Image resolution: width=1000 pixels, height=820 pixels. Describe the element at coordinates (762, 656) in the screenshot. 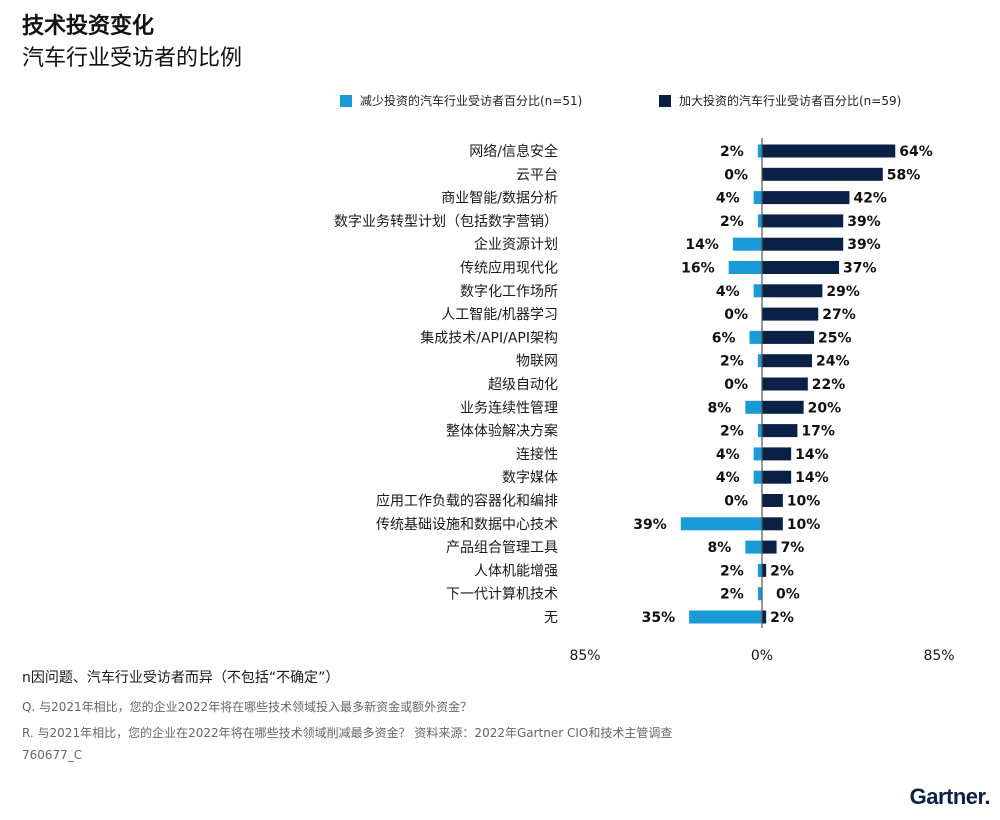

I see `x-tick-label: 0%` at that location.